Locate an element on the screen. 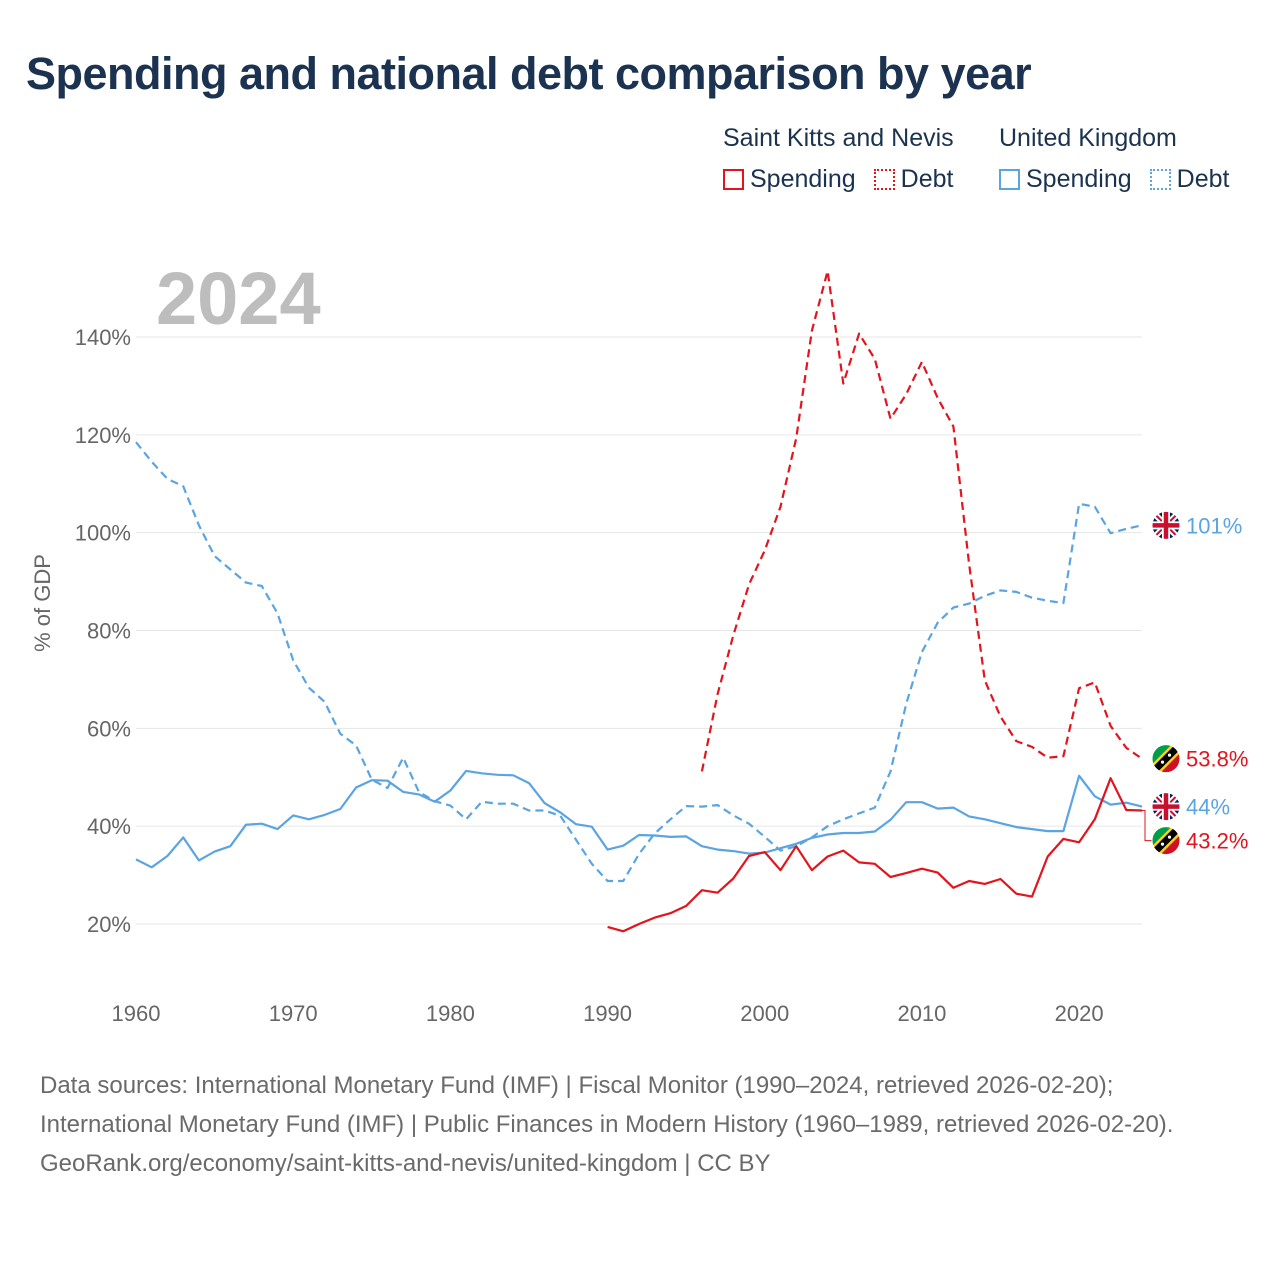  legend-item-uk-debt: Debt is located at coordinates (1189, 179).